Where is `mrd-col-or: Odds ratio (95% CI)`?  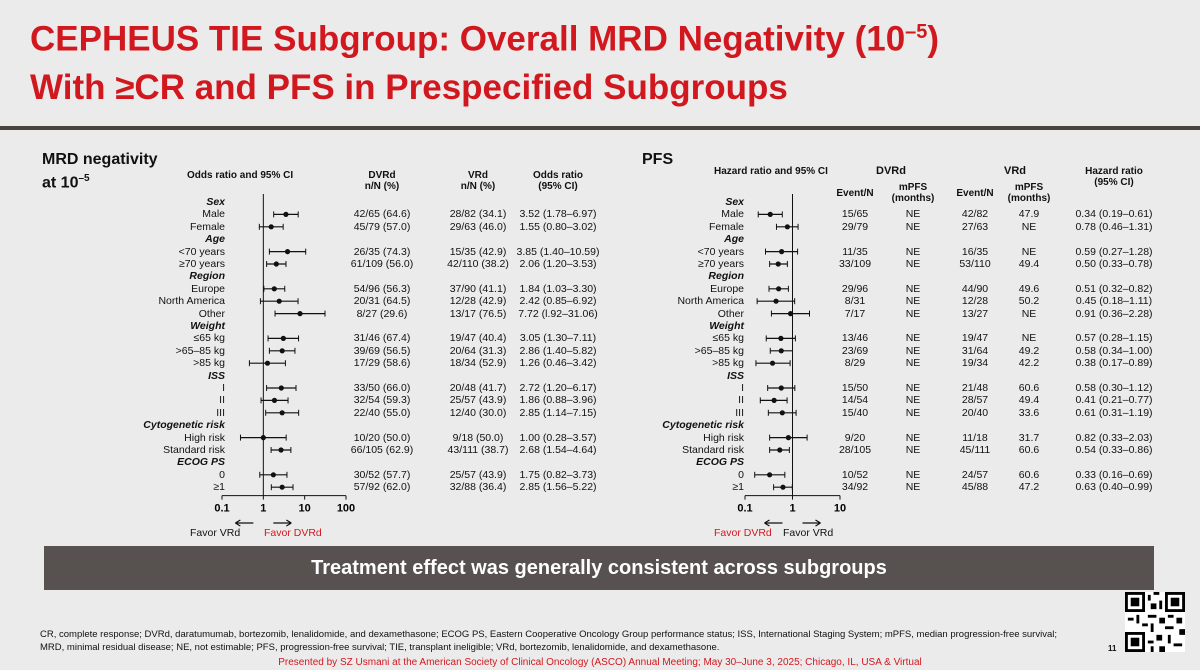
mrd-col-or: Odds ratio (95% CI) is located at coordinates (557, 181).